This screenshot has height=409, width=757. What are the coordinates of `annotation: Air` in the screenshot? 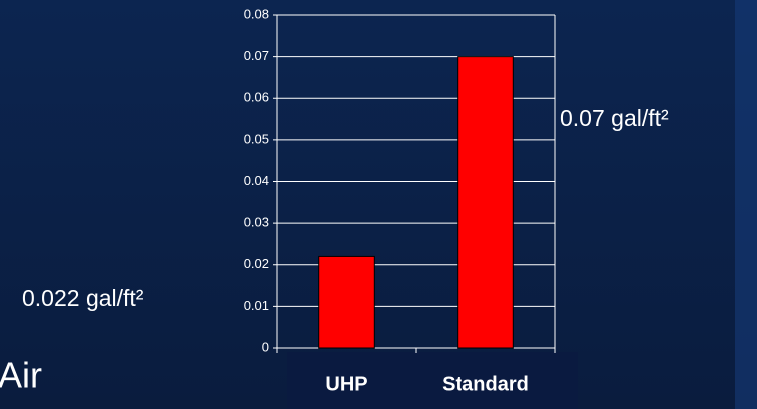 It's located at (21, 375).